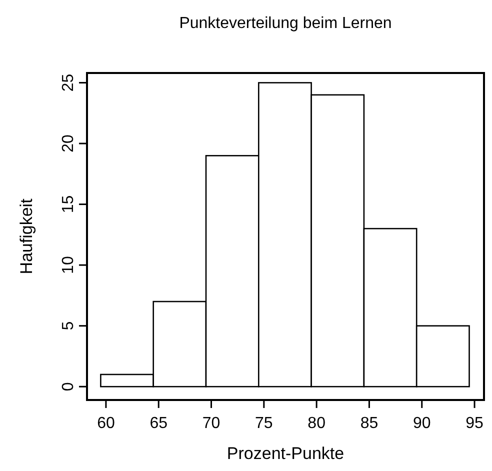 This screenshot has height=471, width=492. I want to click on y-tick-label: 5, so click(68, 325).